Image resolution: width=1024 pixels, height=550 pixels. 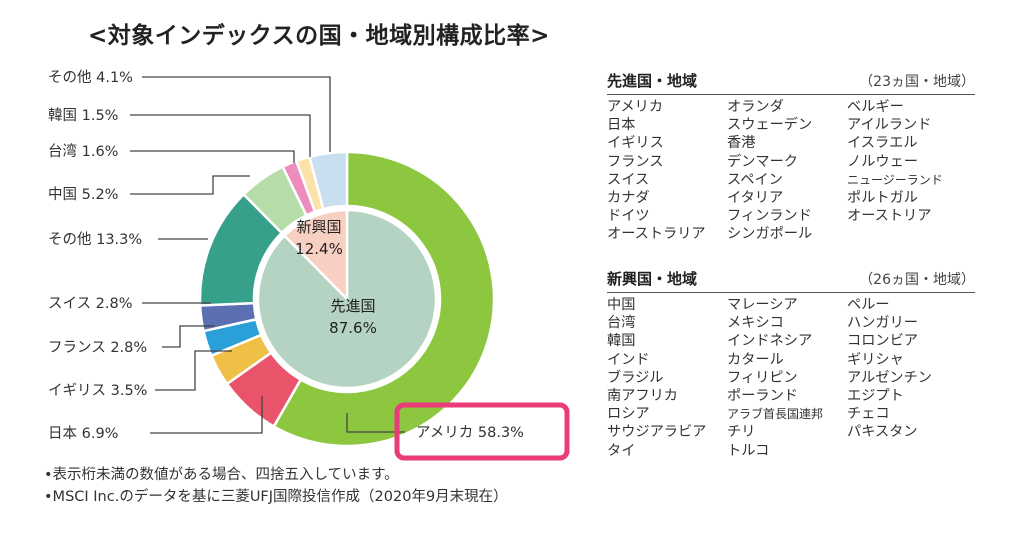 I want to click on country-item: 韓国, so click(x=621, y=341).